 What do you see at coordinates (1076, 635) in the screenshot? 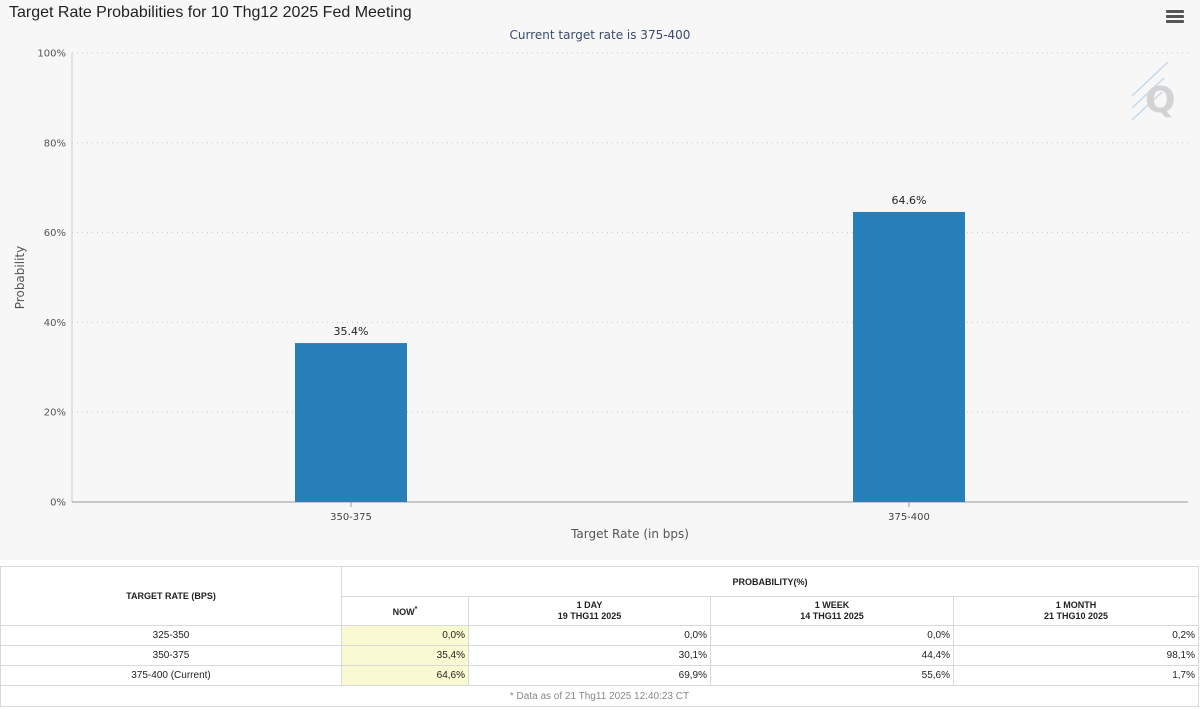
I see `month-cell: 0,2%` at bounding box center [1076, 635].